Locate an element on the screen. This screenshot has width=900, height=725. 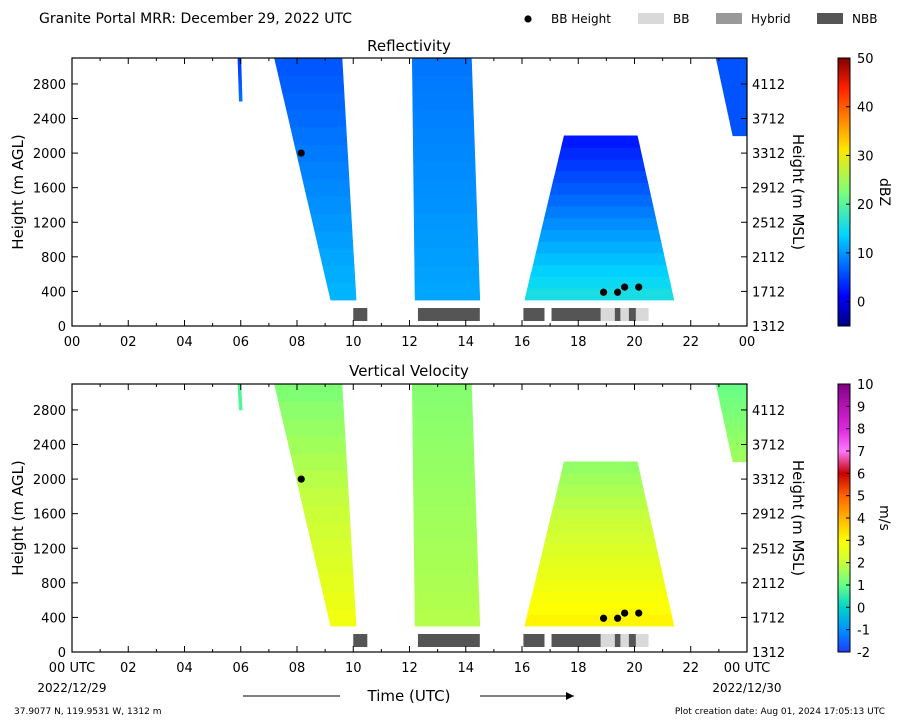
colorbar-velocity-label: m/s is located at coordinates (884, 518).